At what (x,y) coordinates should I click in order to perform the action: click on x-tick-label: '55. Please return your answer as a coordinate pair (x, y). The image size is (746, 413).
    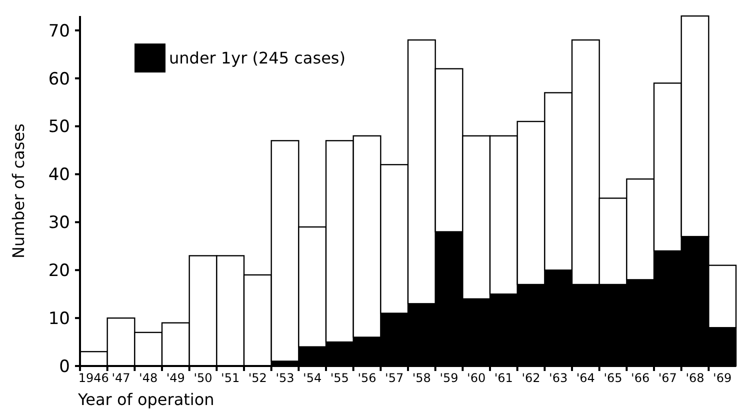
    Looking at the image, I should click on (339, 378).